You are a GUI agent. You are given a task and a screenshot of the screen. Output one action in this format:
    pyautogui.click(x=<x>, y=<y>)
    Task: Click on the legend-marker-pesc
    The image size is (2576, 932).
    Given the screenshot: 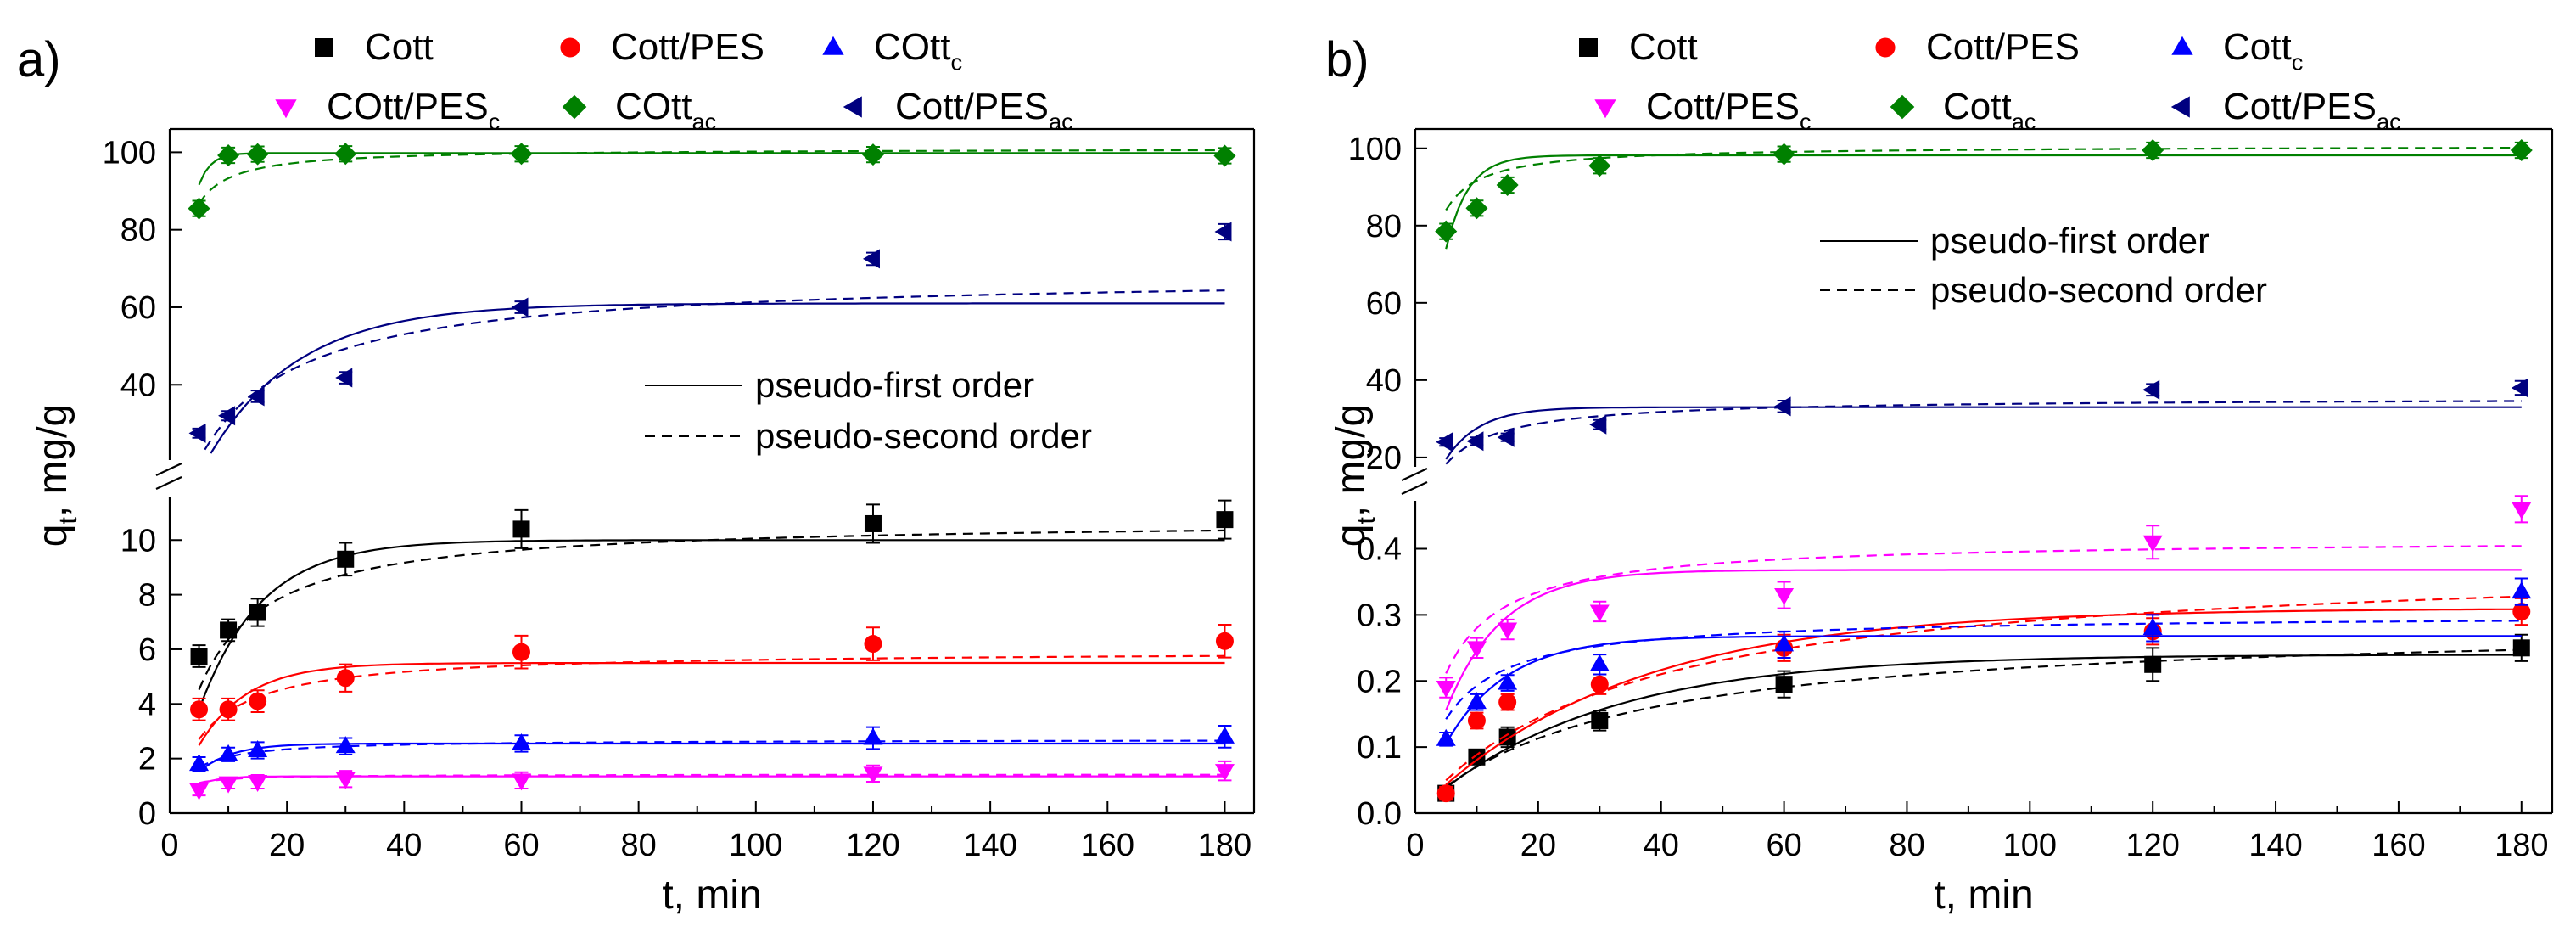 What is the action you would take?
    pyautogui.click(x=1605, y=109)
    